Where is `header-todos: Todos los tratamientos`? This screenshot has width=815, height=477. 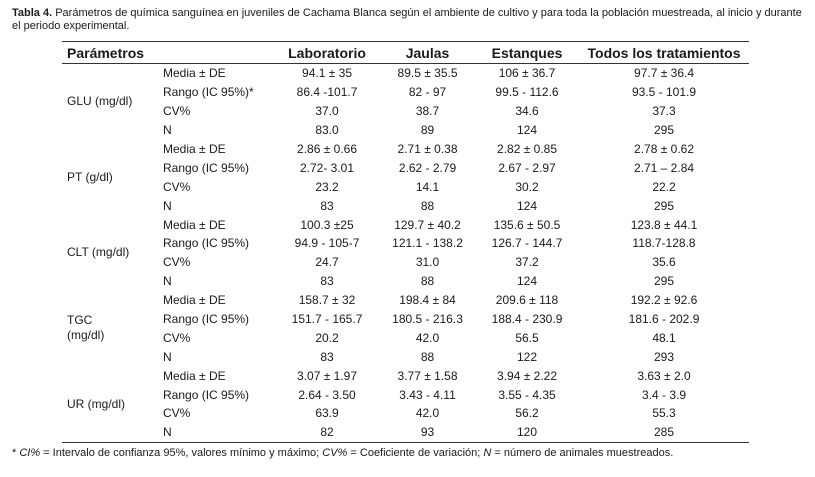
header-todos: Todos los tratamientos is located at coordinates (664, 52).